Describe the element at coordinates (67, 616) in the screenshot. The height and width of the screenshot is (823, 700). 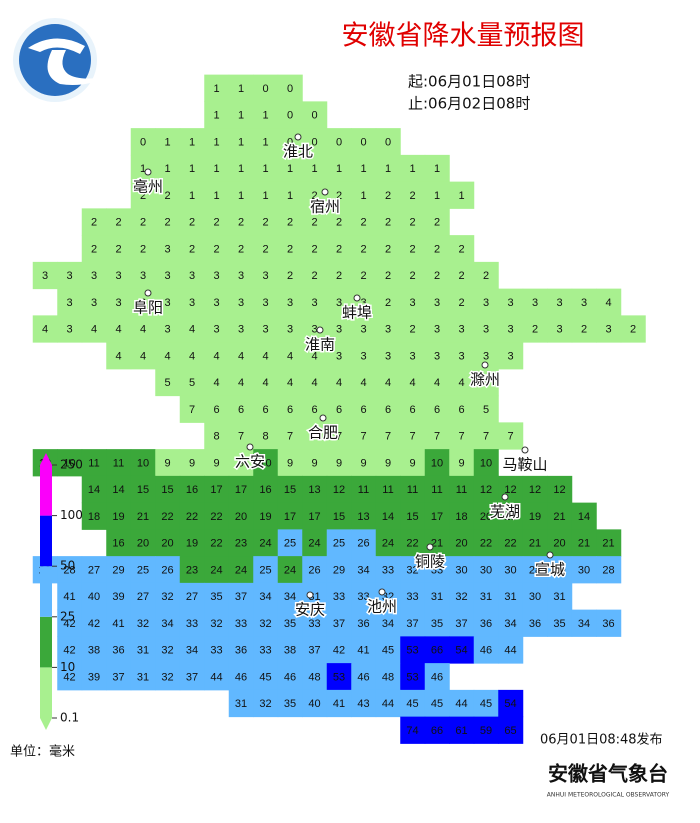
I see `legend-label: 25` at that location.